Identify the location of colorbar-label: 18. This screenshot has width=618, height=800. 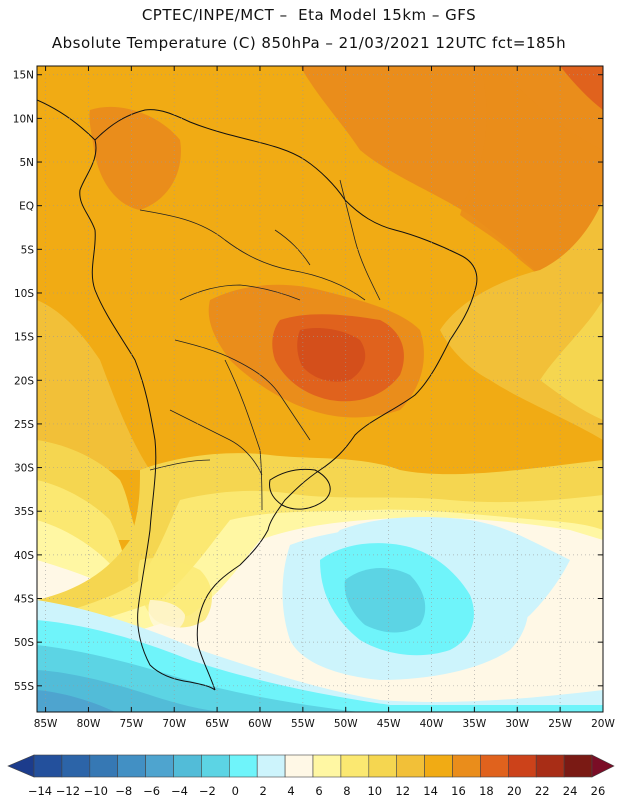
(486, 791).